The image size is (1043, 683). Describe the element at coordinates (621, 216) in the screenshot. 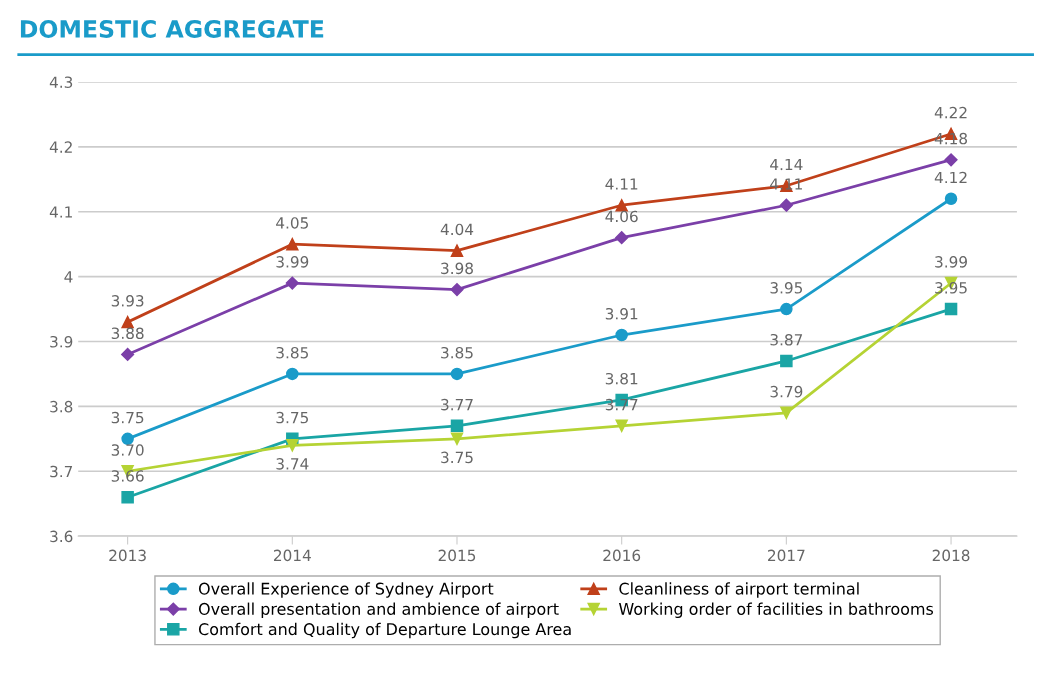

I see `data-label: 4.06` at that location.